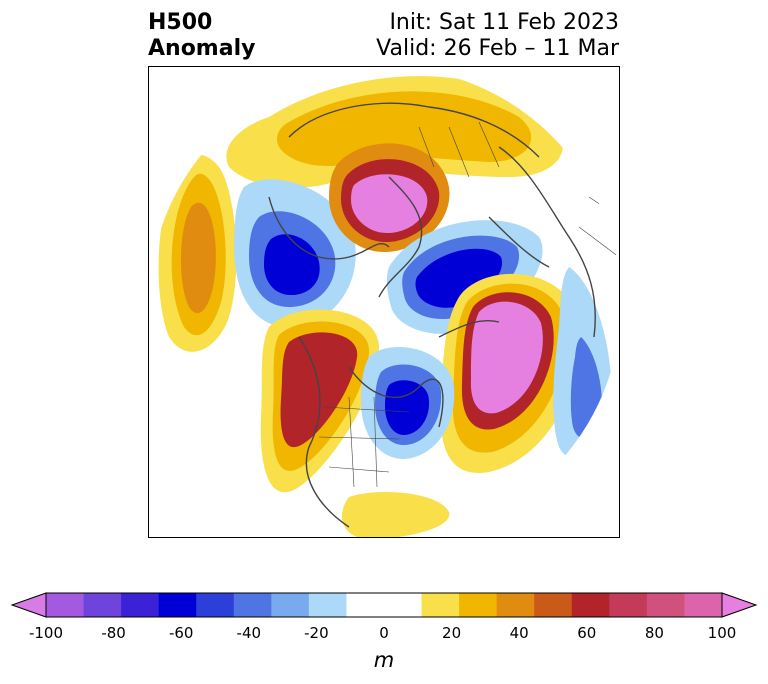 This screenshot has width=768, height=684. What do you see at coordinates (504, 22) in the screenshot?
I see `init-date: Init: Sat 11 Feb 2023` at bounding box center [504, 22].